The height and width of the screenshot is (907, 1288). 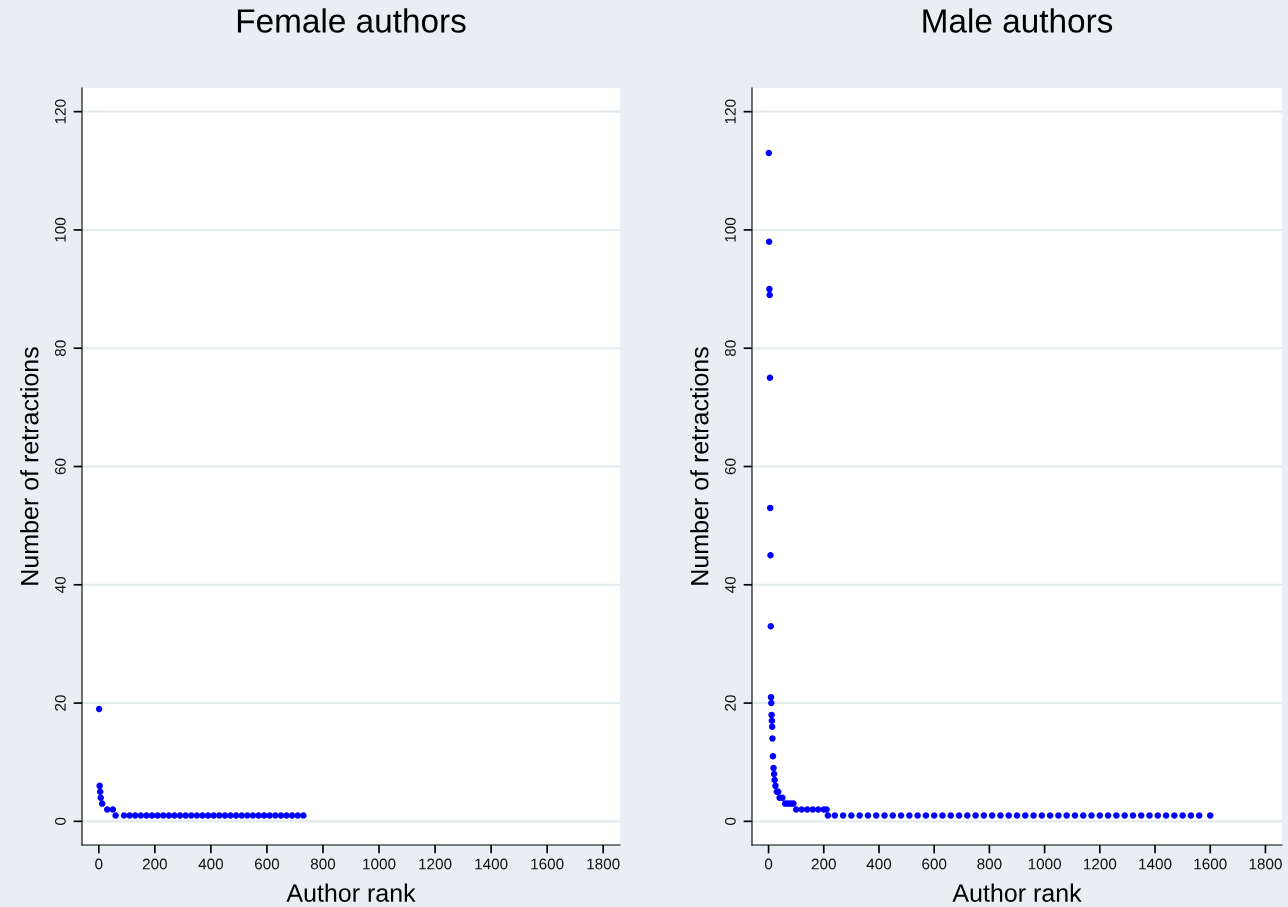 What do you see at coordinates (351, 20) in the screenshot?
I see `chart-title: Female authors` at bounding box center [351, 20].